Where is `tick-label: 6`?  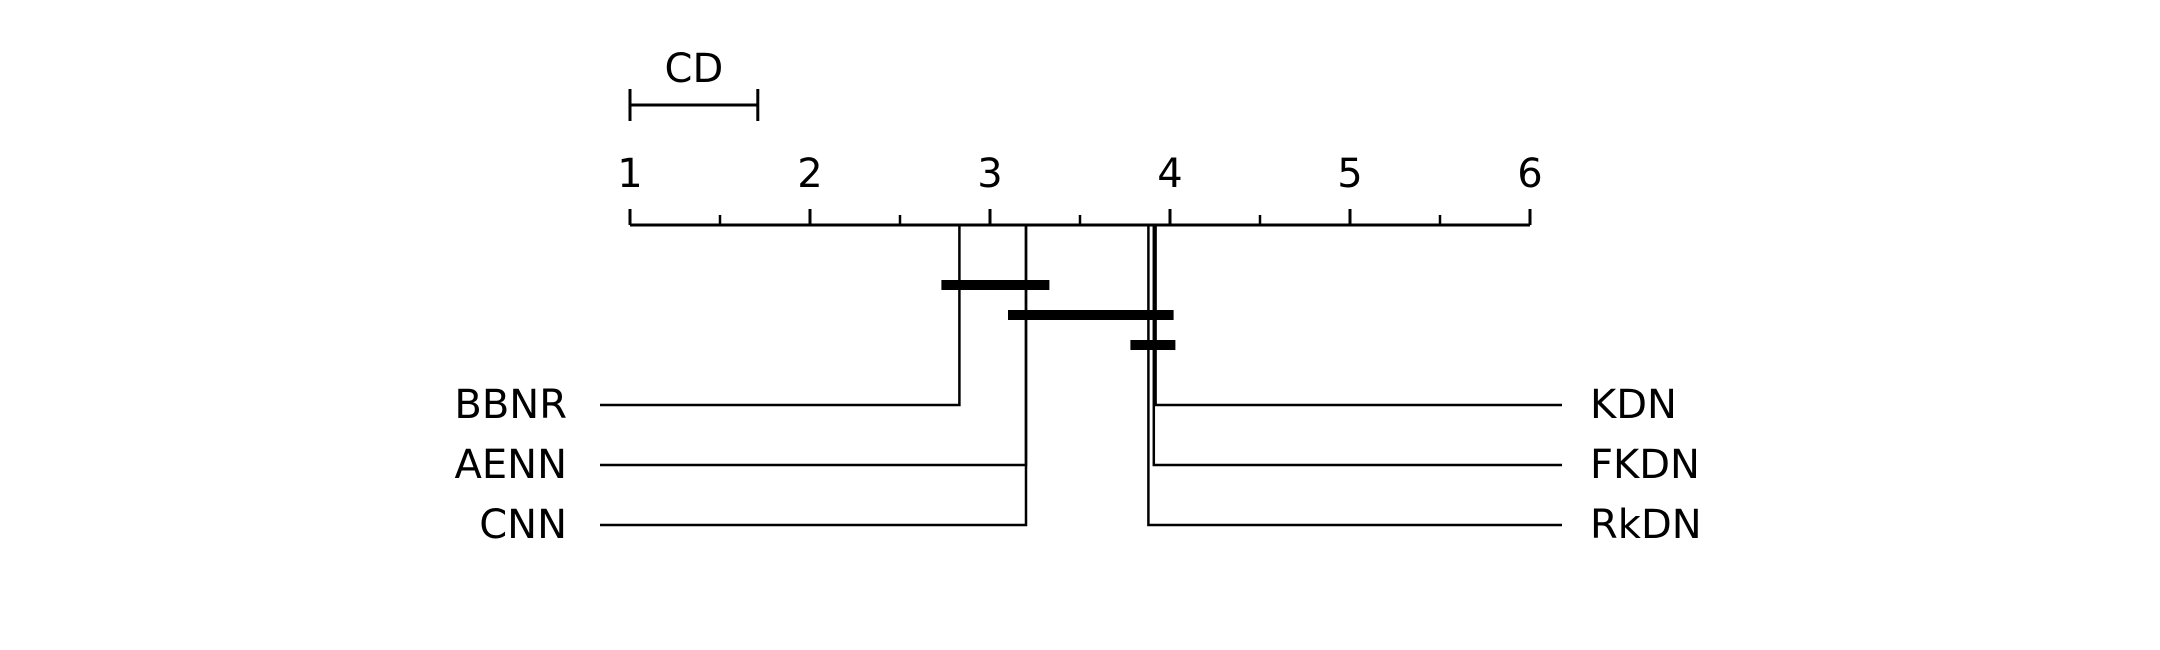
tick-label: 6 is located at coordinates (1529, 174).